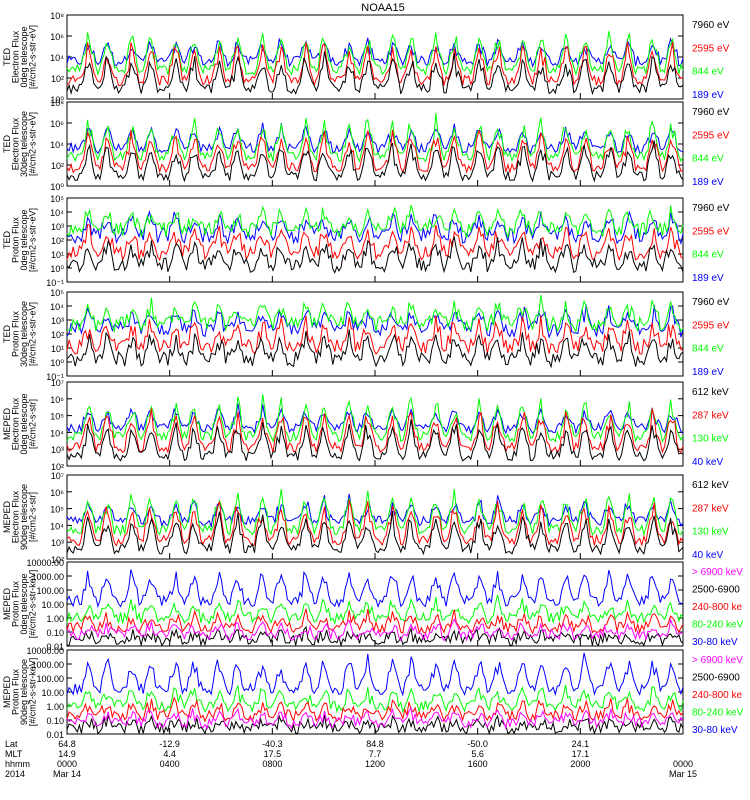  Describe the element at coordinates (170, 764) in the screenshot. I see `time-axis-hhmm-value: 0400` at that location.